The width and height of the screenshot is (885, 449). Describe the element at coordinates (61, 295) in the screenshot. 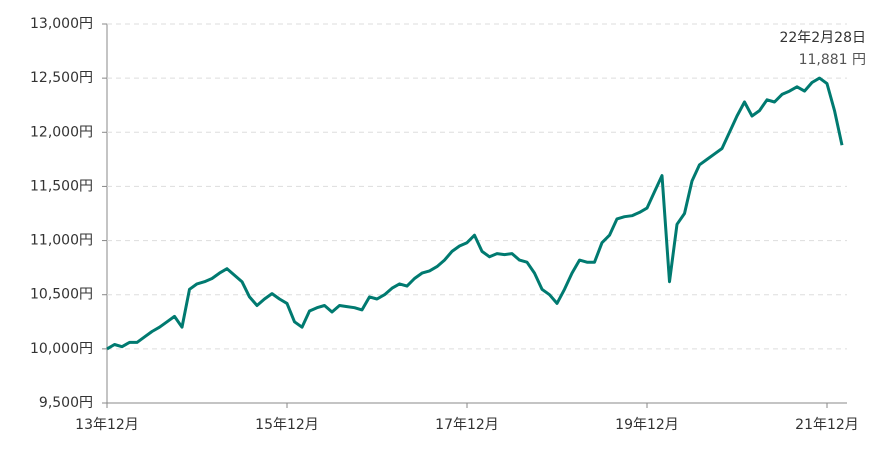

I see `y-tick-label: 10,500円` at that location.